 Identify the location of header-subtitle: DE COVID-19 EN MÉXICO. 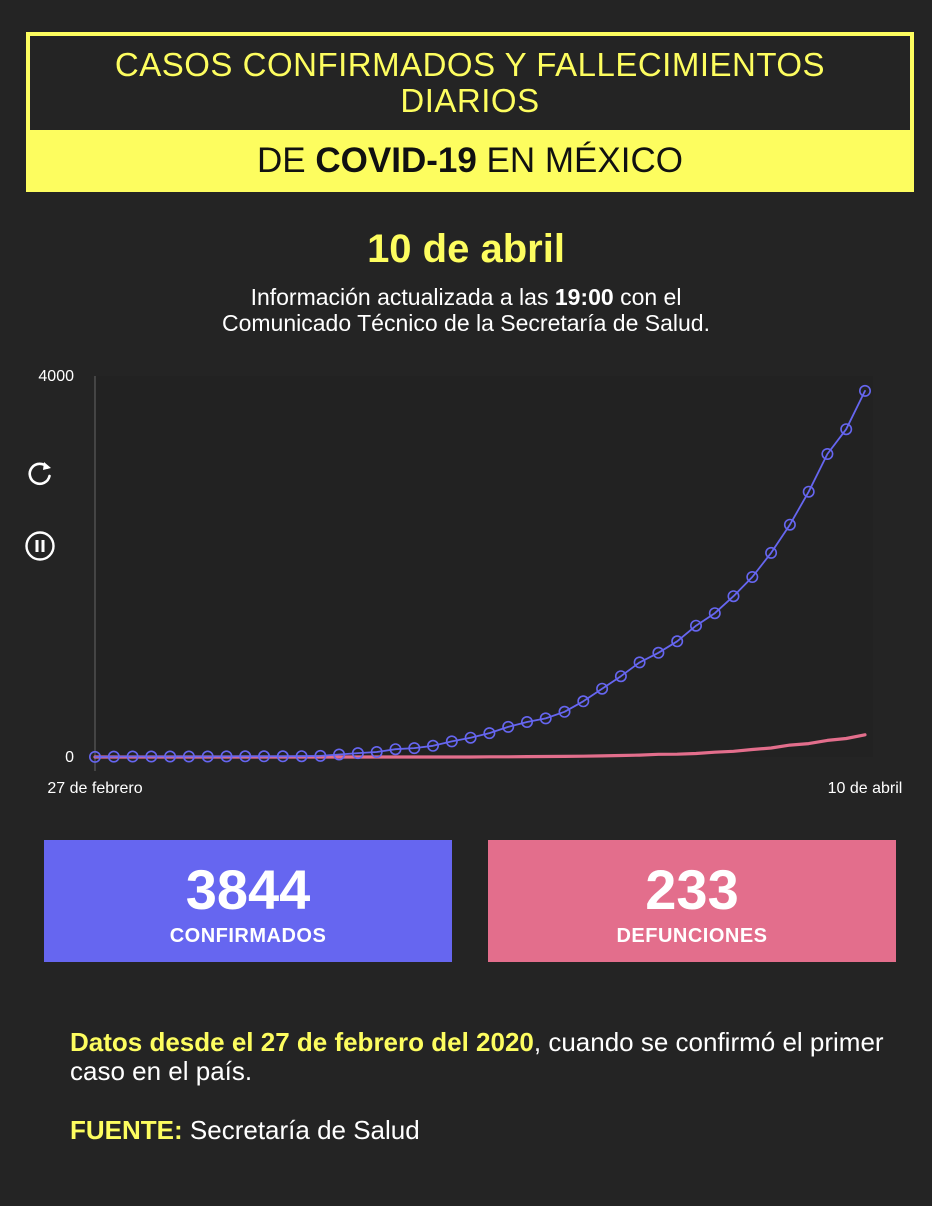
(470, 161).